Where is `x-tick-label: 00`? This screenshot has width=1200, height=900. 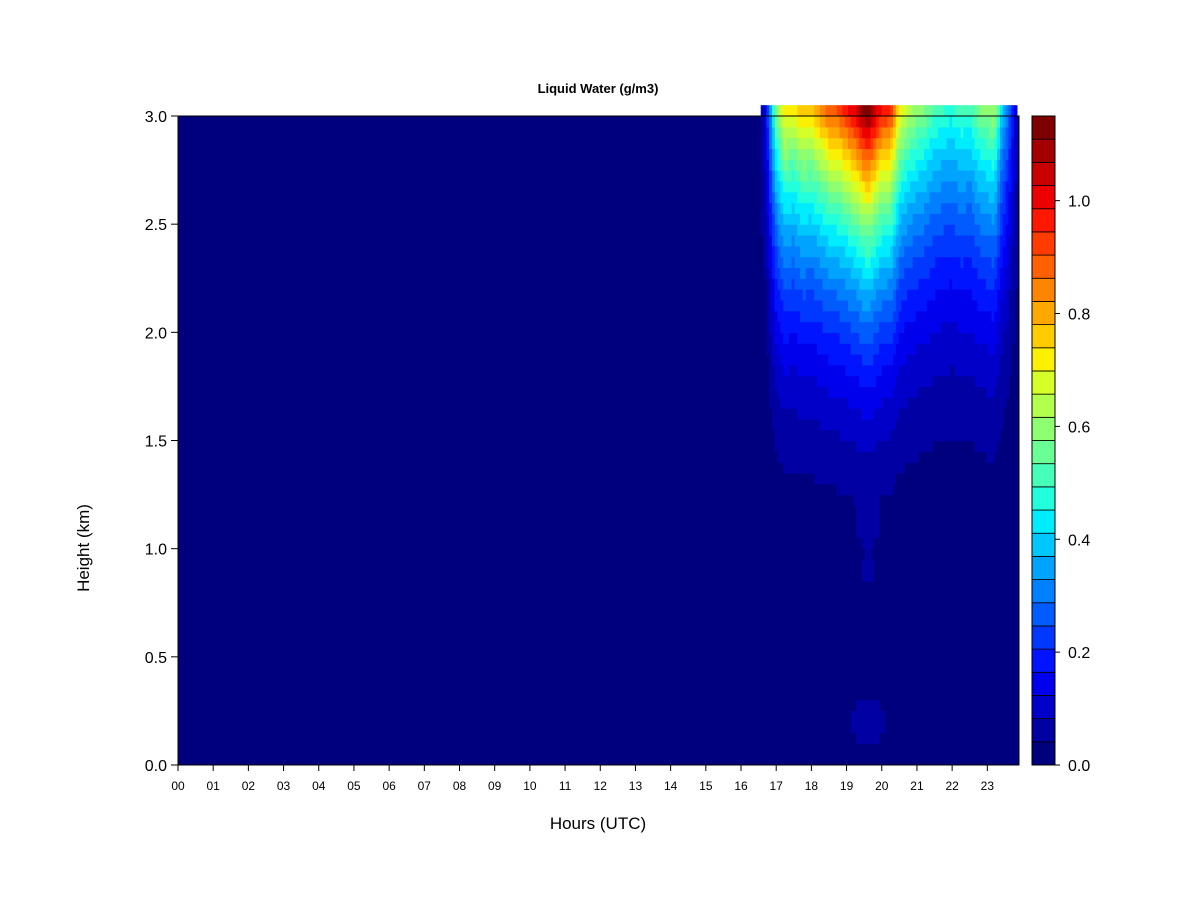
x-tick-label: 00 is located at coordinates (178, 786).